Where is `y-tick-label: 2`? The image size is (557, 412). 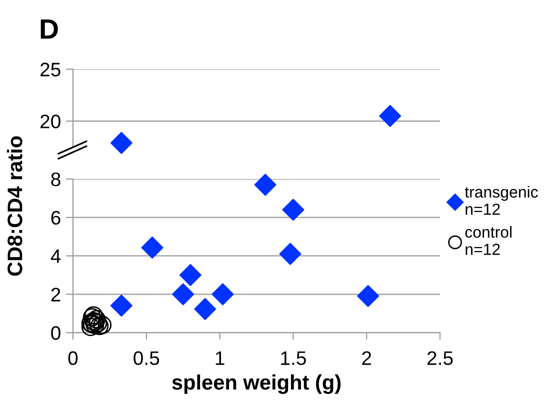
y-tick-label: 2 is located at coordinates (55, 295).